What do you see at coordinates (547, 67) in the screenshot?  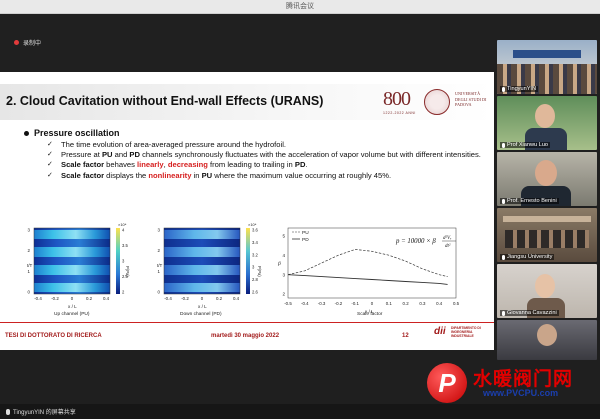 I see `participant-tile: TingyunYIN` at bounding box center [547, 67].